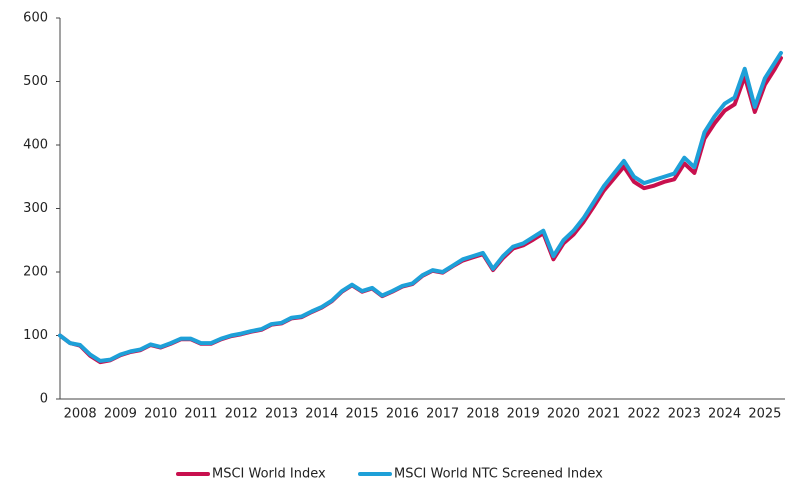 This screenshot has width=812, height=499. What do you see at coordinates (281, 414) in the screenshot?
I see `x-tick-label: 2013` at bounding box center [281, 414].